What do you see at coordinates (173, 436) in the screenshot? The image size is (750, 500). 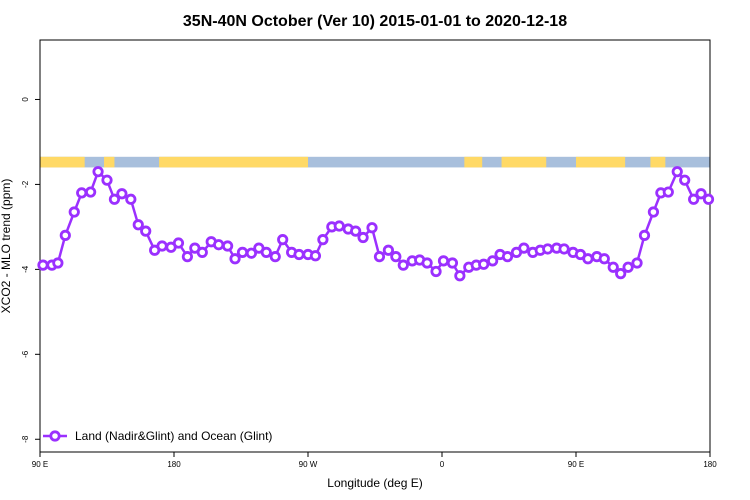 I see `legend-label: Land (Nadir&Glint) and Ocean (Glint)` at bounding box center [173, 436].